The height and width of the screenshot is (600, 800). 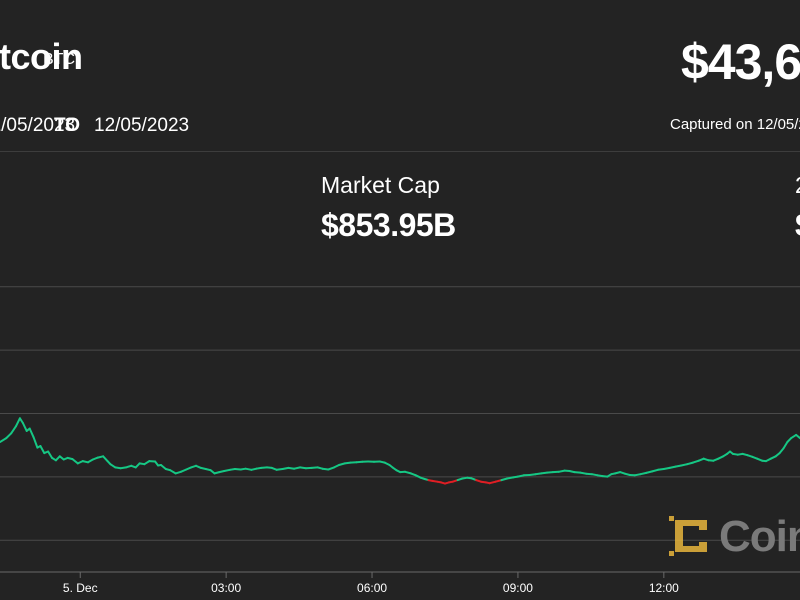 I want to click on asset-name: Bitcoin, so click(x=41, y=56).